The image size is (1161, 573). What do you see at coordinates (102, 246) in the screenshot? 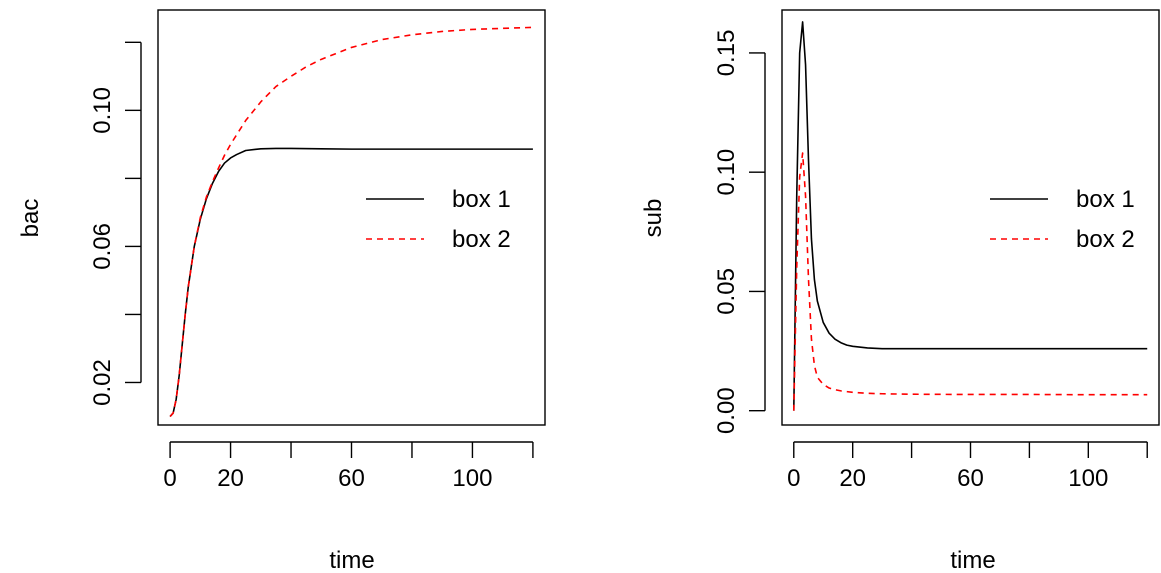
I see `y-tick-label: 0.06` at bounding box center [102, 246].